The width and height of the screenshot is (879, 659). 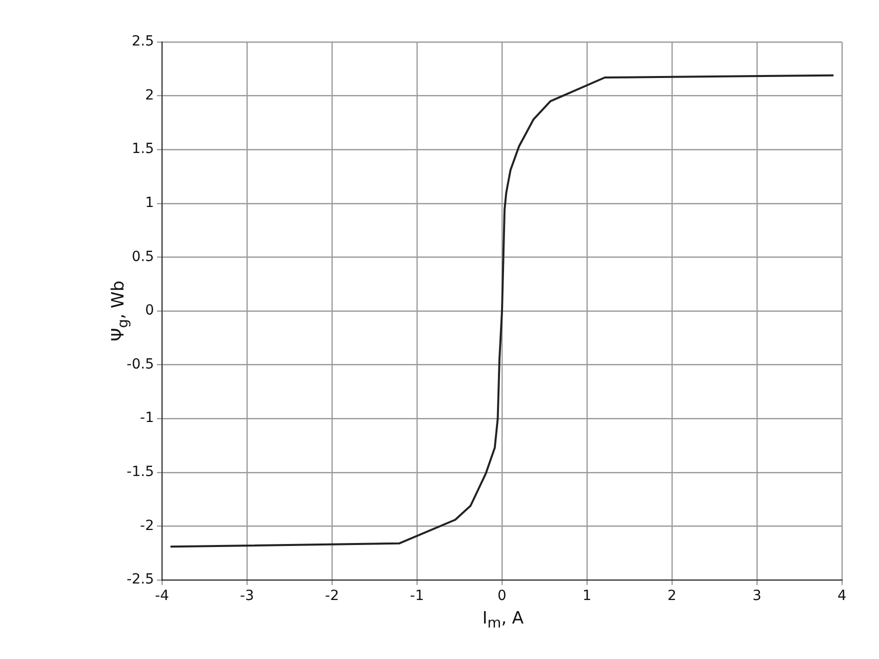 I want to click on x-tick-label: -2, so click(x=332, y=596).